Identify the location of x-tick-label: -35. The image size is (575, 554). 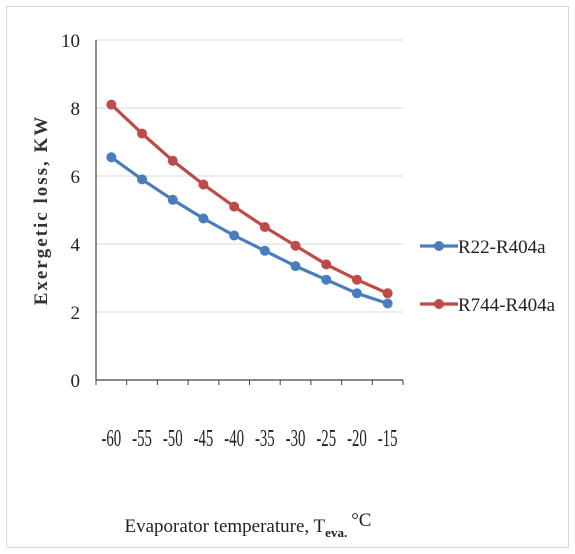
(265, 439).